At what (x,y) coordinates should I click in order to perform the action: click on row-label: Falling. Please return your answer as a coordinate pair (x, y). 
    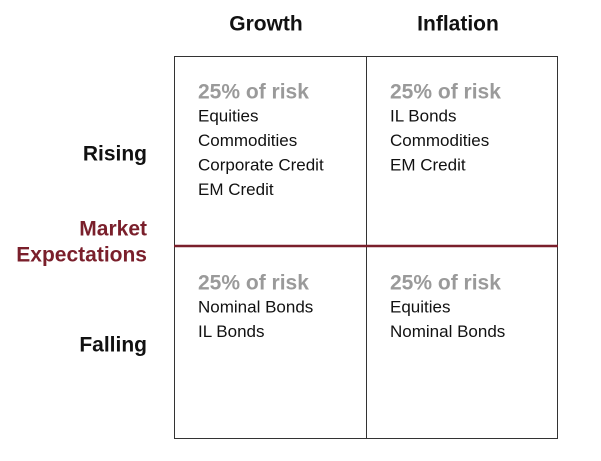
    Looking at the image, I should click on (113, 345).